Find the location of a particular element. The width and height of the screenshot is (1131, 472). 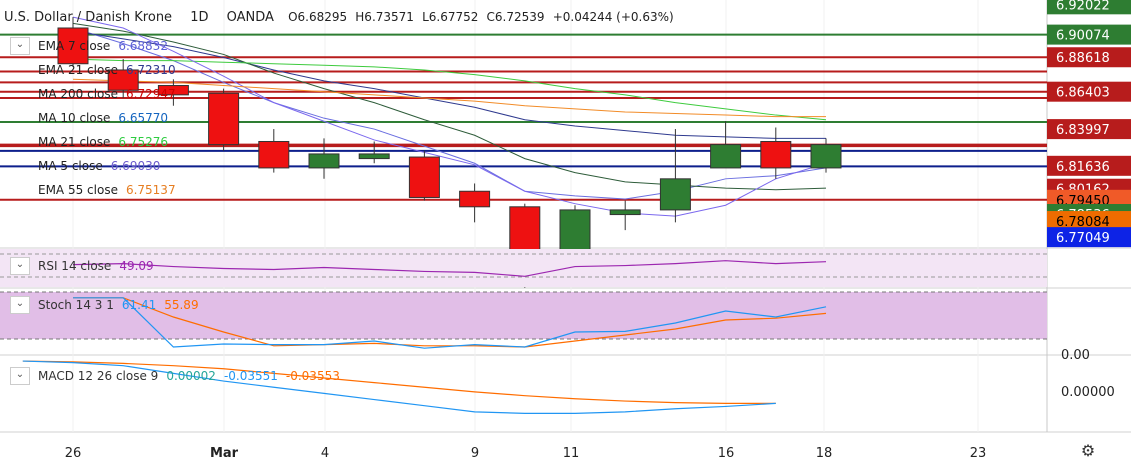

legend-row-ma200: MA 200 close 6.72947 is located at coordinates (93, 94).